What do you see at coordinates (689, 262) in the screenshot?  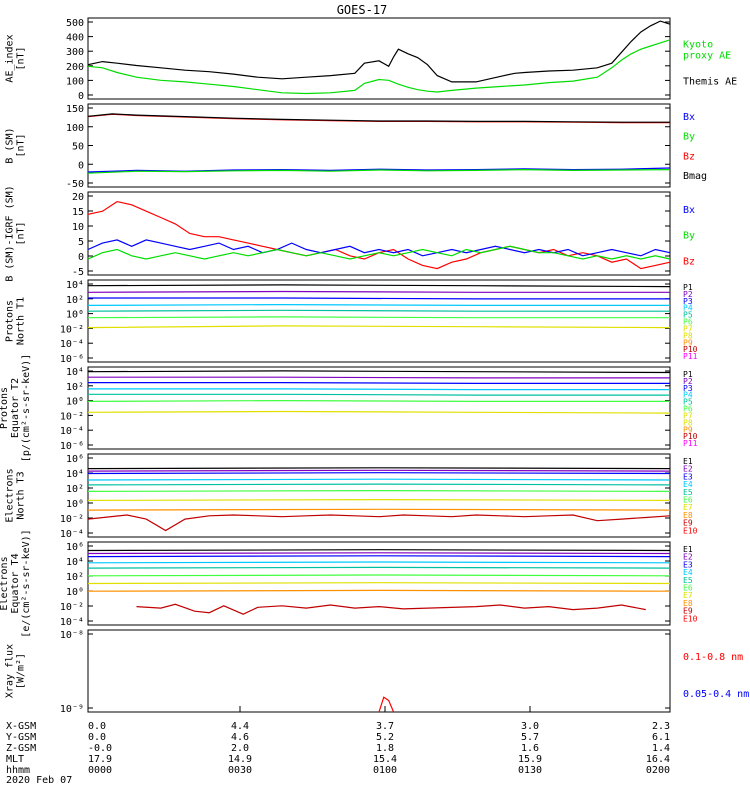 I see `legend-bz: Bz` at bounding box center [689, 262].